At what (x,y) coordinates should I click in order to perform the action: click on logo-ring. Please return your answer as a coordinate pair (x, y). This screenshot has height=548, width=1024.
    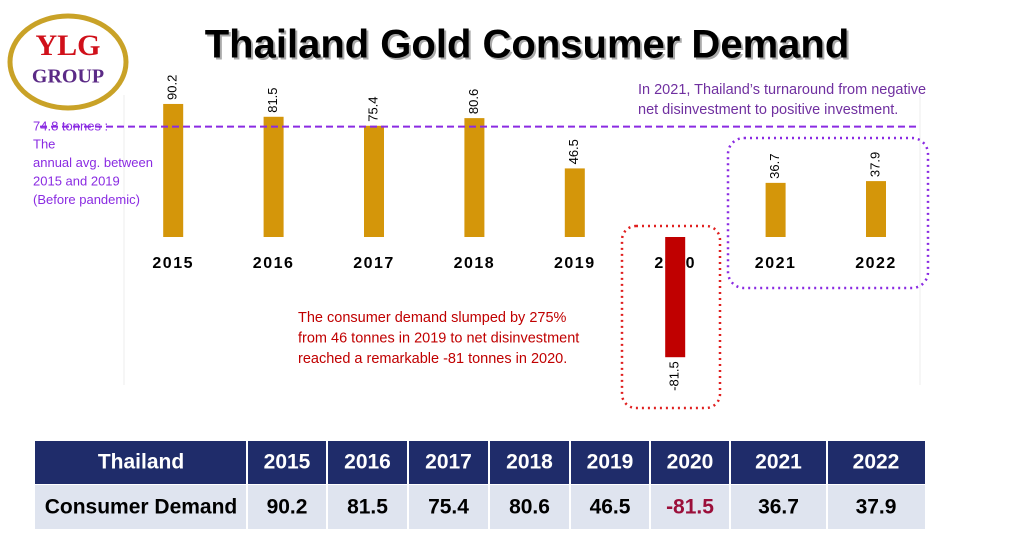
    Looking at the image, I should click on (68, 62).